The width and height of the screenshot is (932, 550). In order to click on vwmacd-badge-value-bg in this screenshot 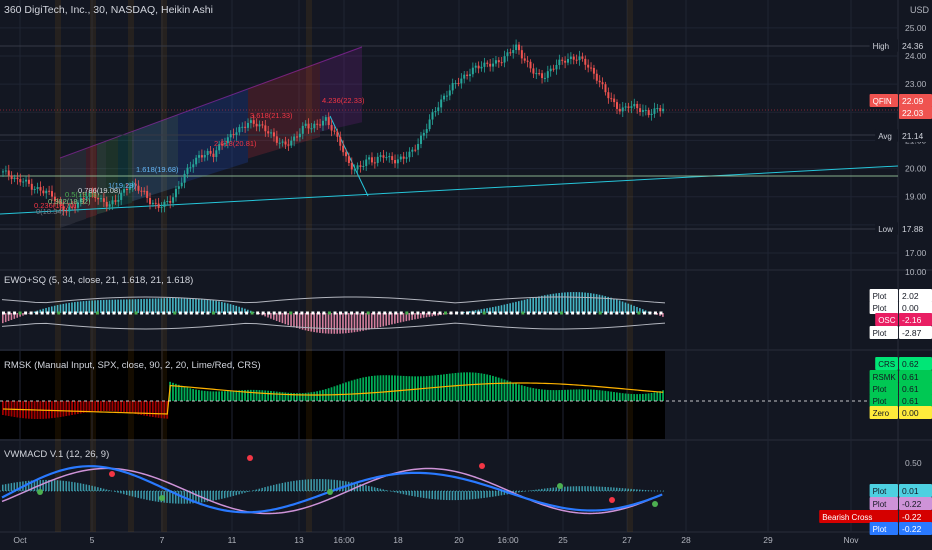, I will do `click(915, 528)`.